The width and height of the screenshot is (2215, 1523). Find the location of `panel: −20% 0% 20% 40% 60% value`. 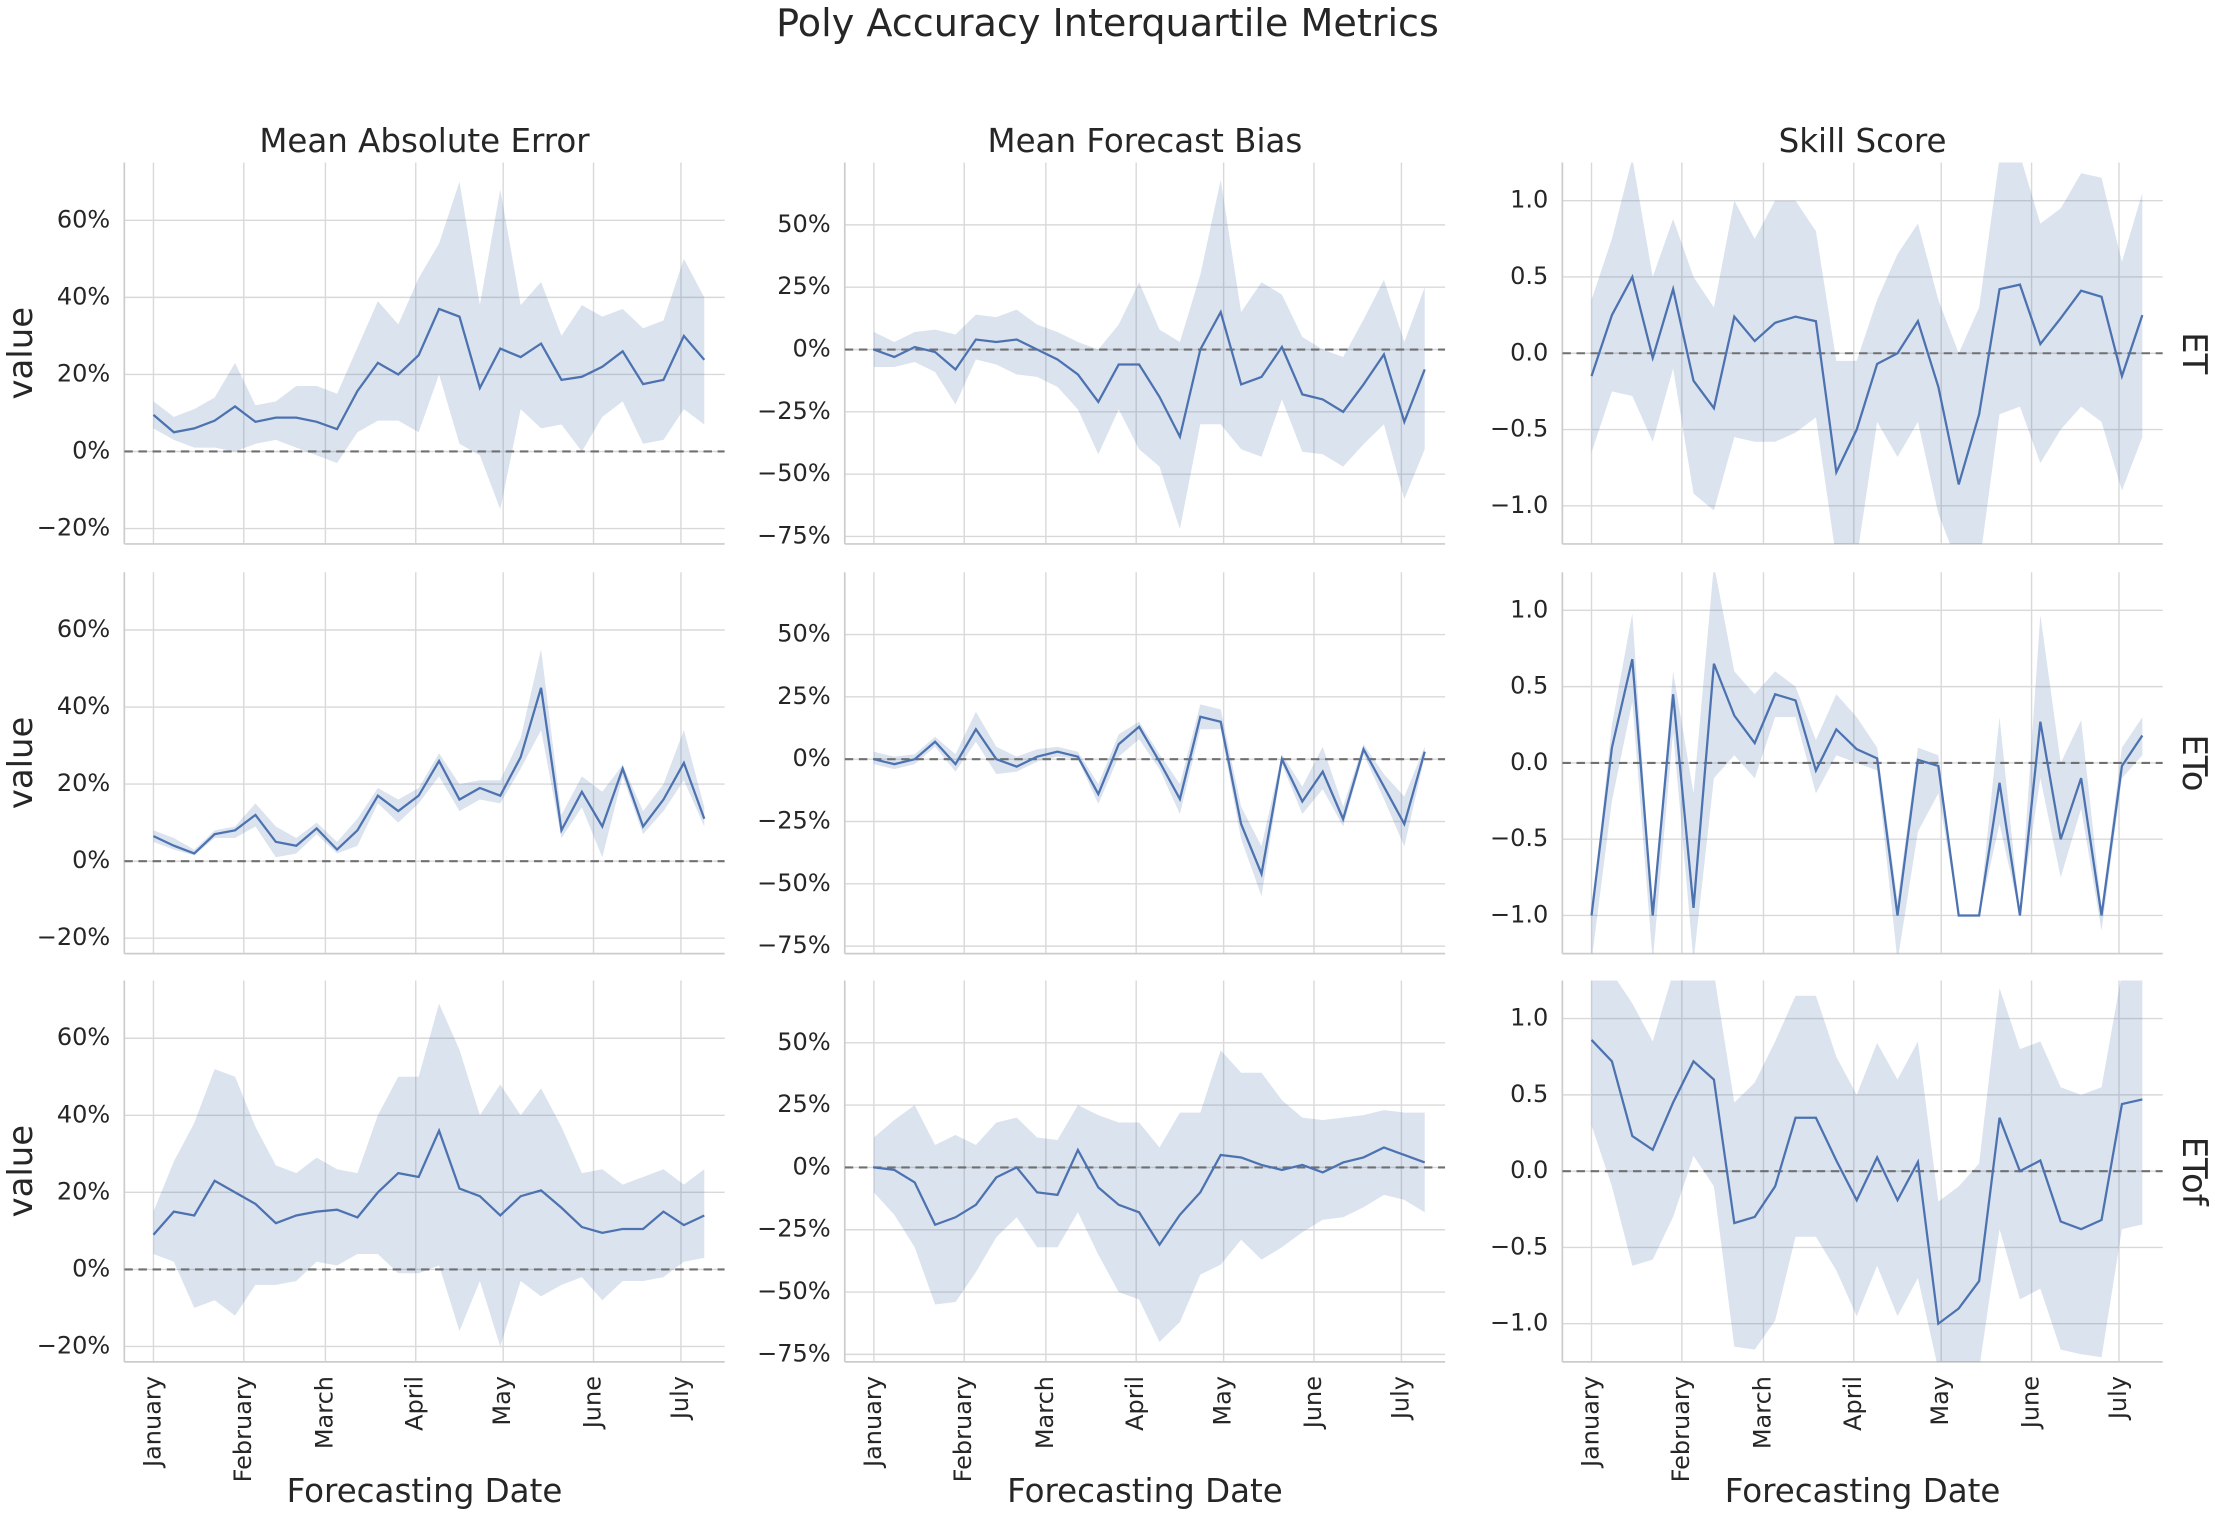

panel: −20% 0% 20% 40% 60% value is located at coordinates (363, 763).